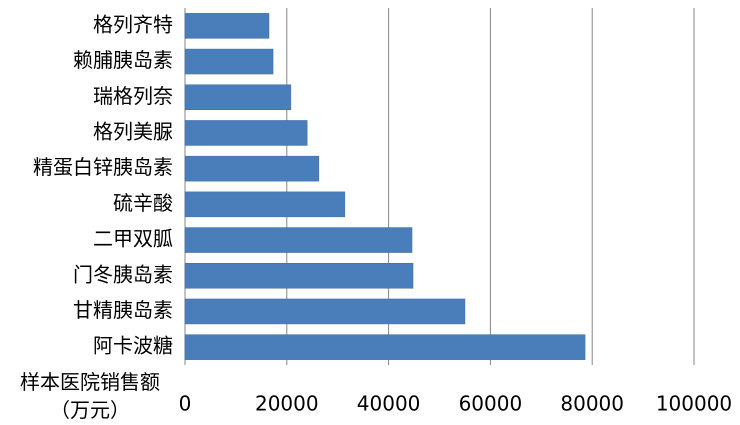 The width and height of the screenshot is (740, 425). What do you see at coordinates (133, 24) in the screenshot?
I see `y-tick-label: 格列齐特` at bounding box center [133, 24].